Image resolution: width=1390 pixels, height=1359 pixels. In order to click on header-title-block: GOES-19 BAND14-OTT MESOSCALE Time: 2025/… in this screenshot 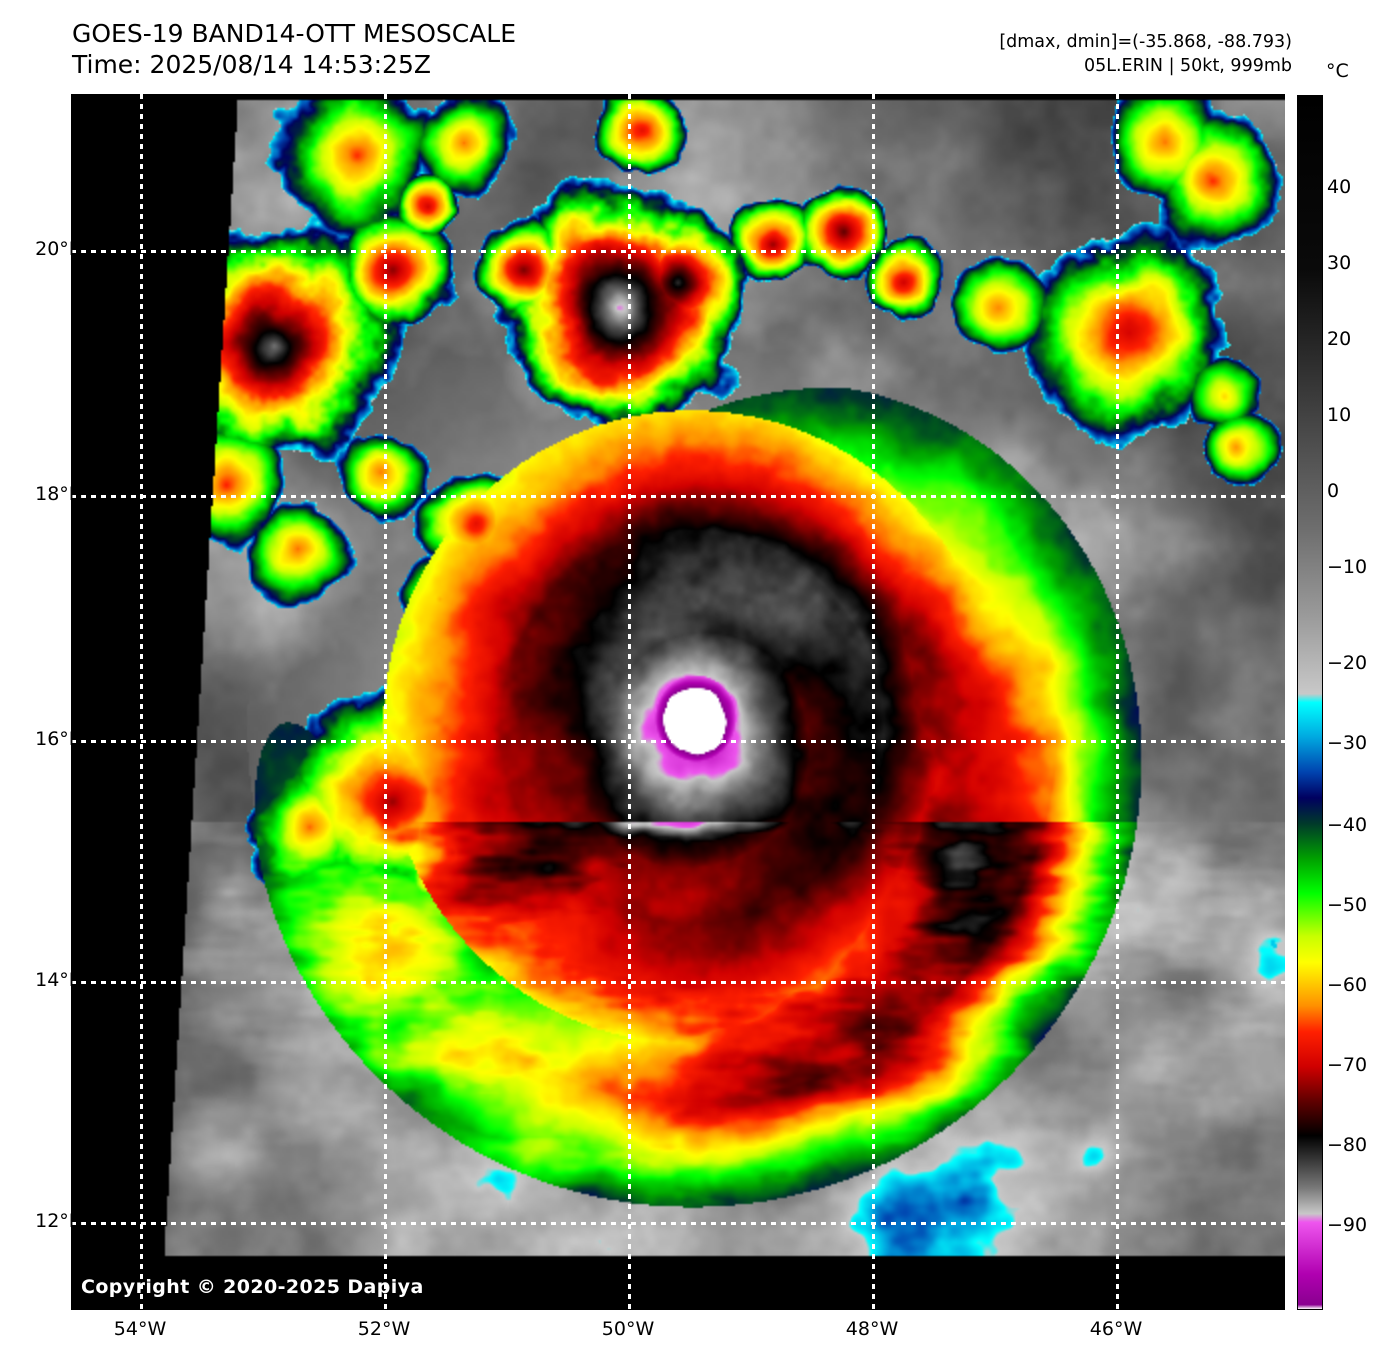, I will do `click(294, 49)`.